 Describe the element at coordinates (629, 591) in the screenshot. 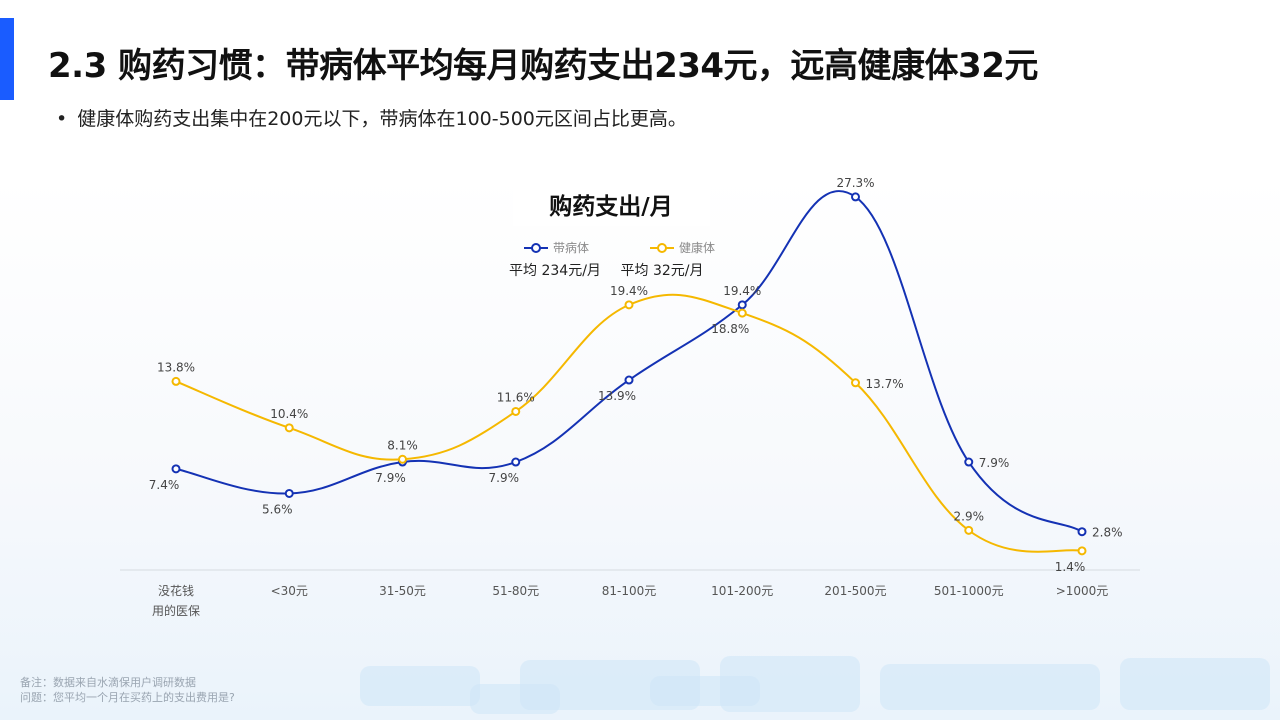

I see `x-tick-label: 81-100元` at that location.